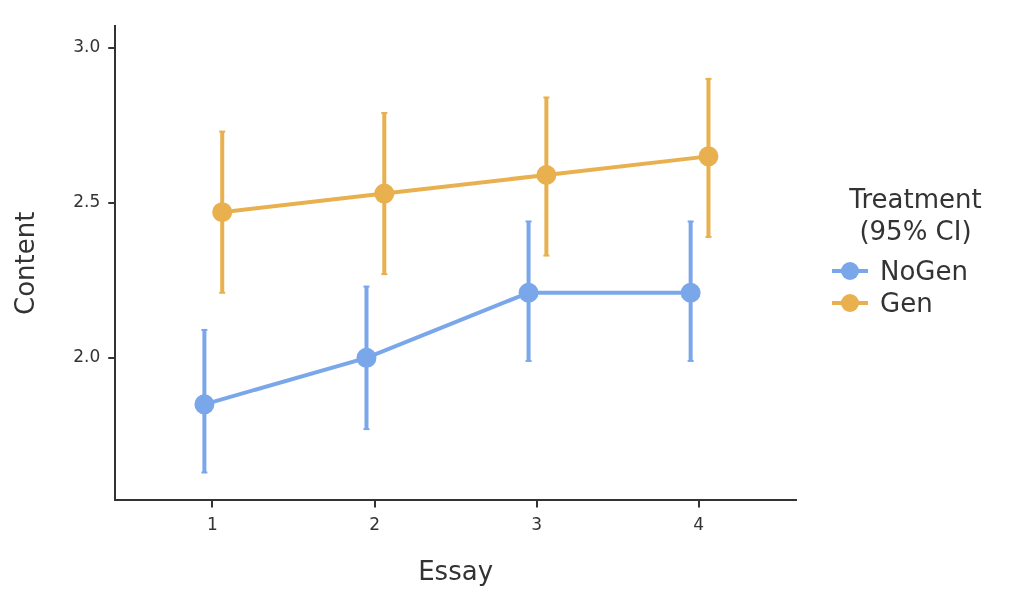 This screenshot has width=1009, height=598. I want to click on x-tick-label: 4, so click(699, 524).